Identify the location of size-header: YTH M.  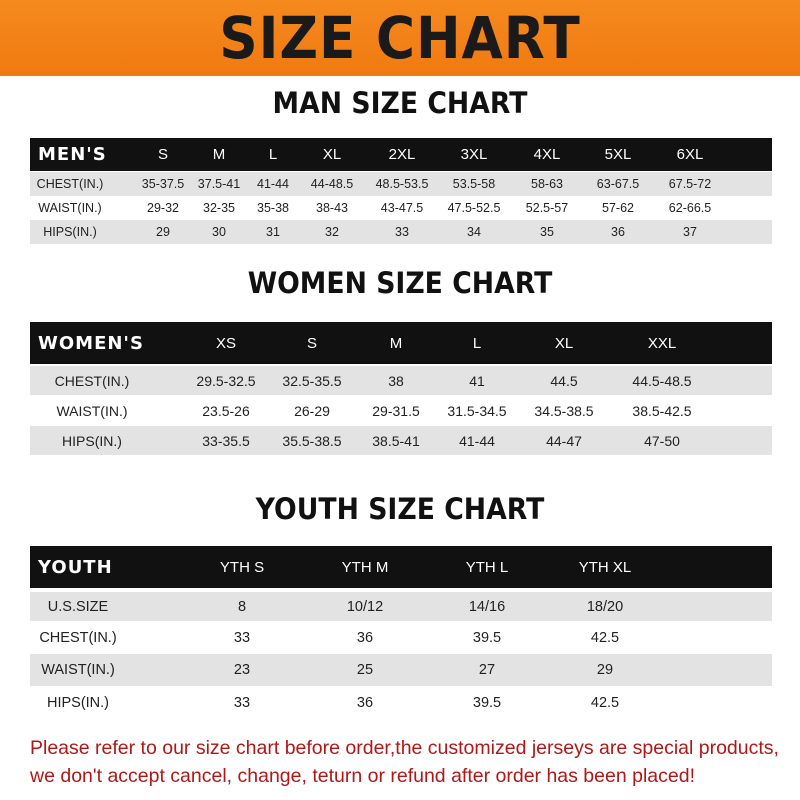
(365, 567).